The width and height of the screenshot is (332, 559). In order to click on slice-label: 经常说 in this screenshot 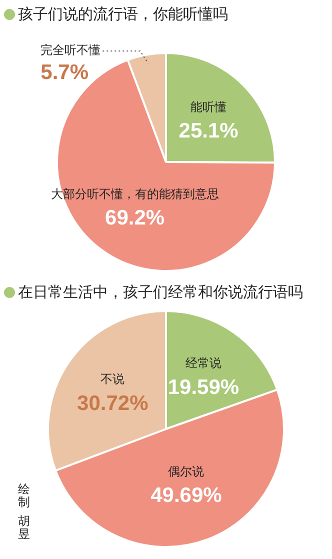, I will do `click(203, 363)`.